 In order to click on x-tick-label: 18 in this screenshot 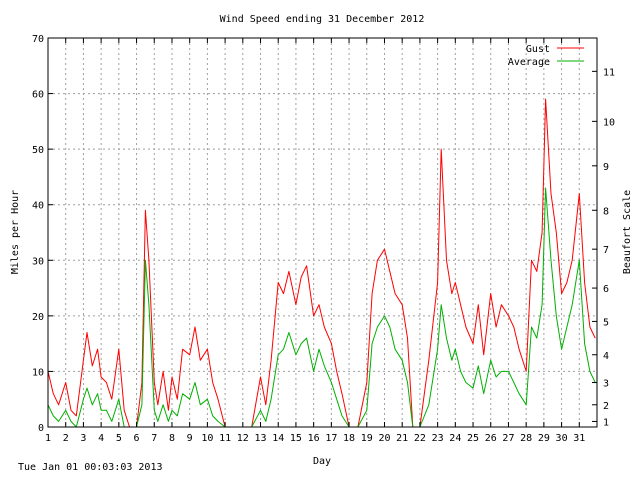, I will do `click(349, 438)`.